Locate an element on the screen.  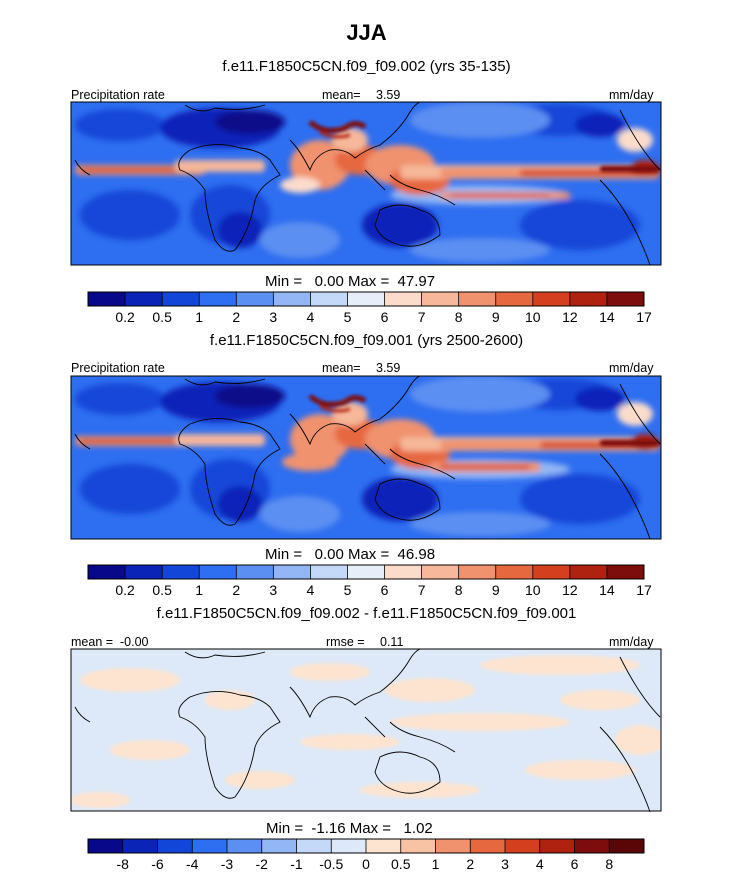
panel-2-stat-label: mean= is located at coordinates (341, 368).